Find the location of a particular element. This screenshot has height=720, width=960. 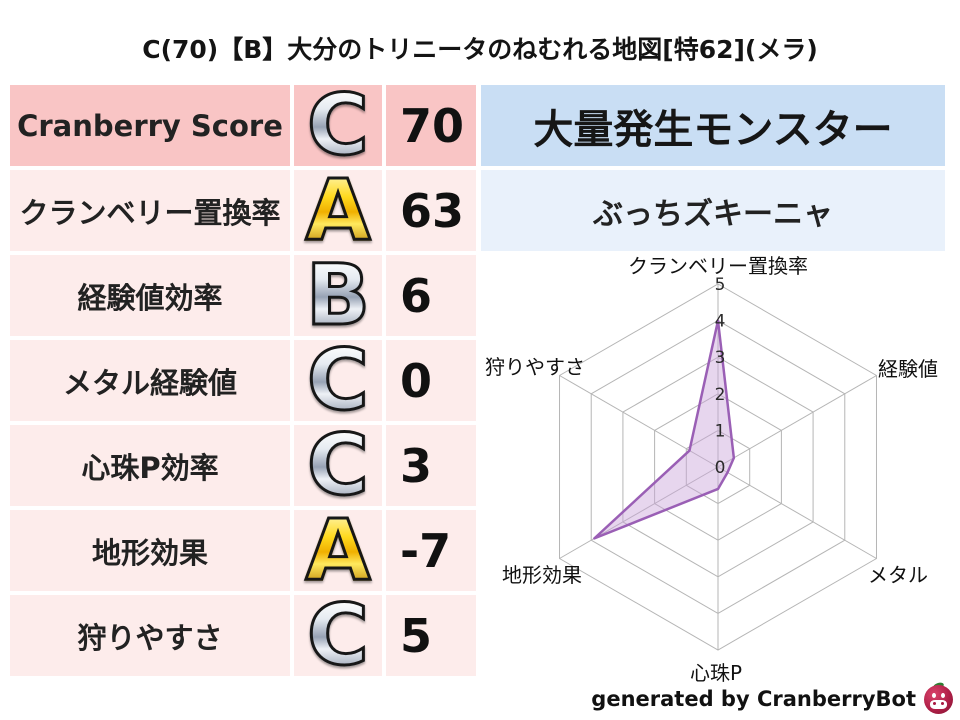

radar-axis-label: 地形効果 is located at coordinates (542, 575).